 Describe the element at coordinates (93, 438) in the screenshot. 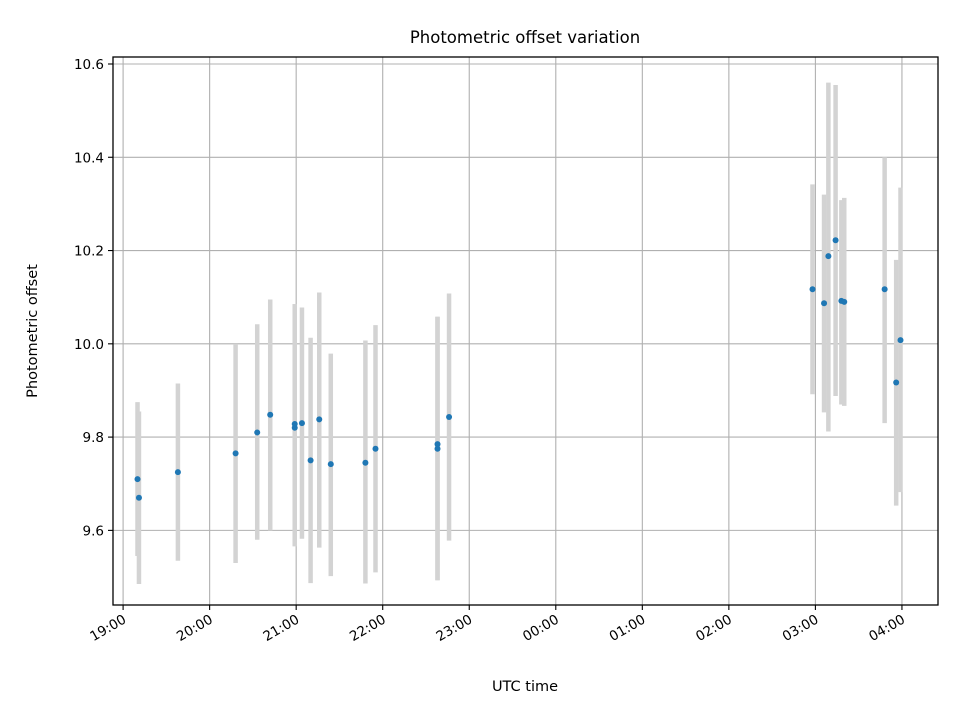

I see `y-tick-label: 9.8` at that location.